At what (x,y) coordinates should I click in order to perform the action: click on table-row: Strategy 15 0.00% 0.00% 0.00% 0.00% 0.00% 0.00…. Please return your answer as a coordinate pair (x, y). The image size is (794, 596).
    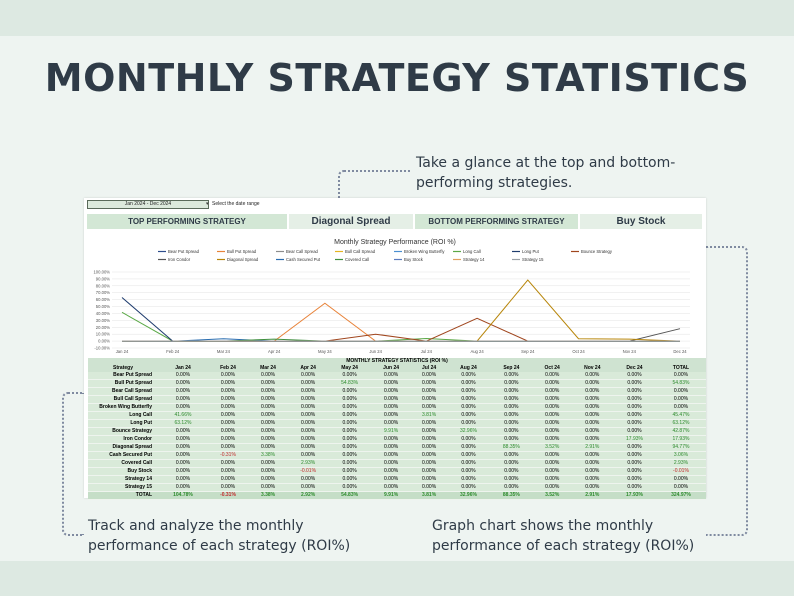
    Looking at the image, I should click on (397, 487).